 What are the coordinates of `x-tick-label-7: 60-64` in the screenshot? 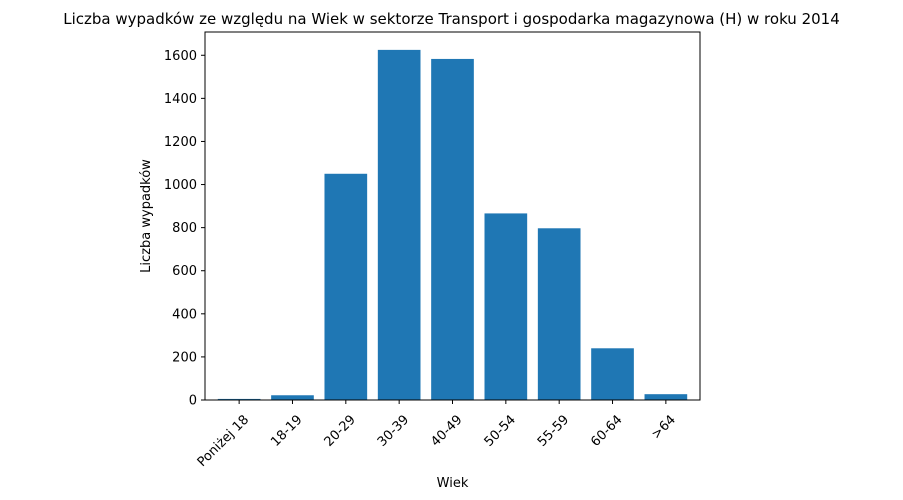 It's located at (606, 430).